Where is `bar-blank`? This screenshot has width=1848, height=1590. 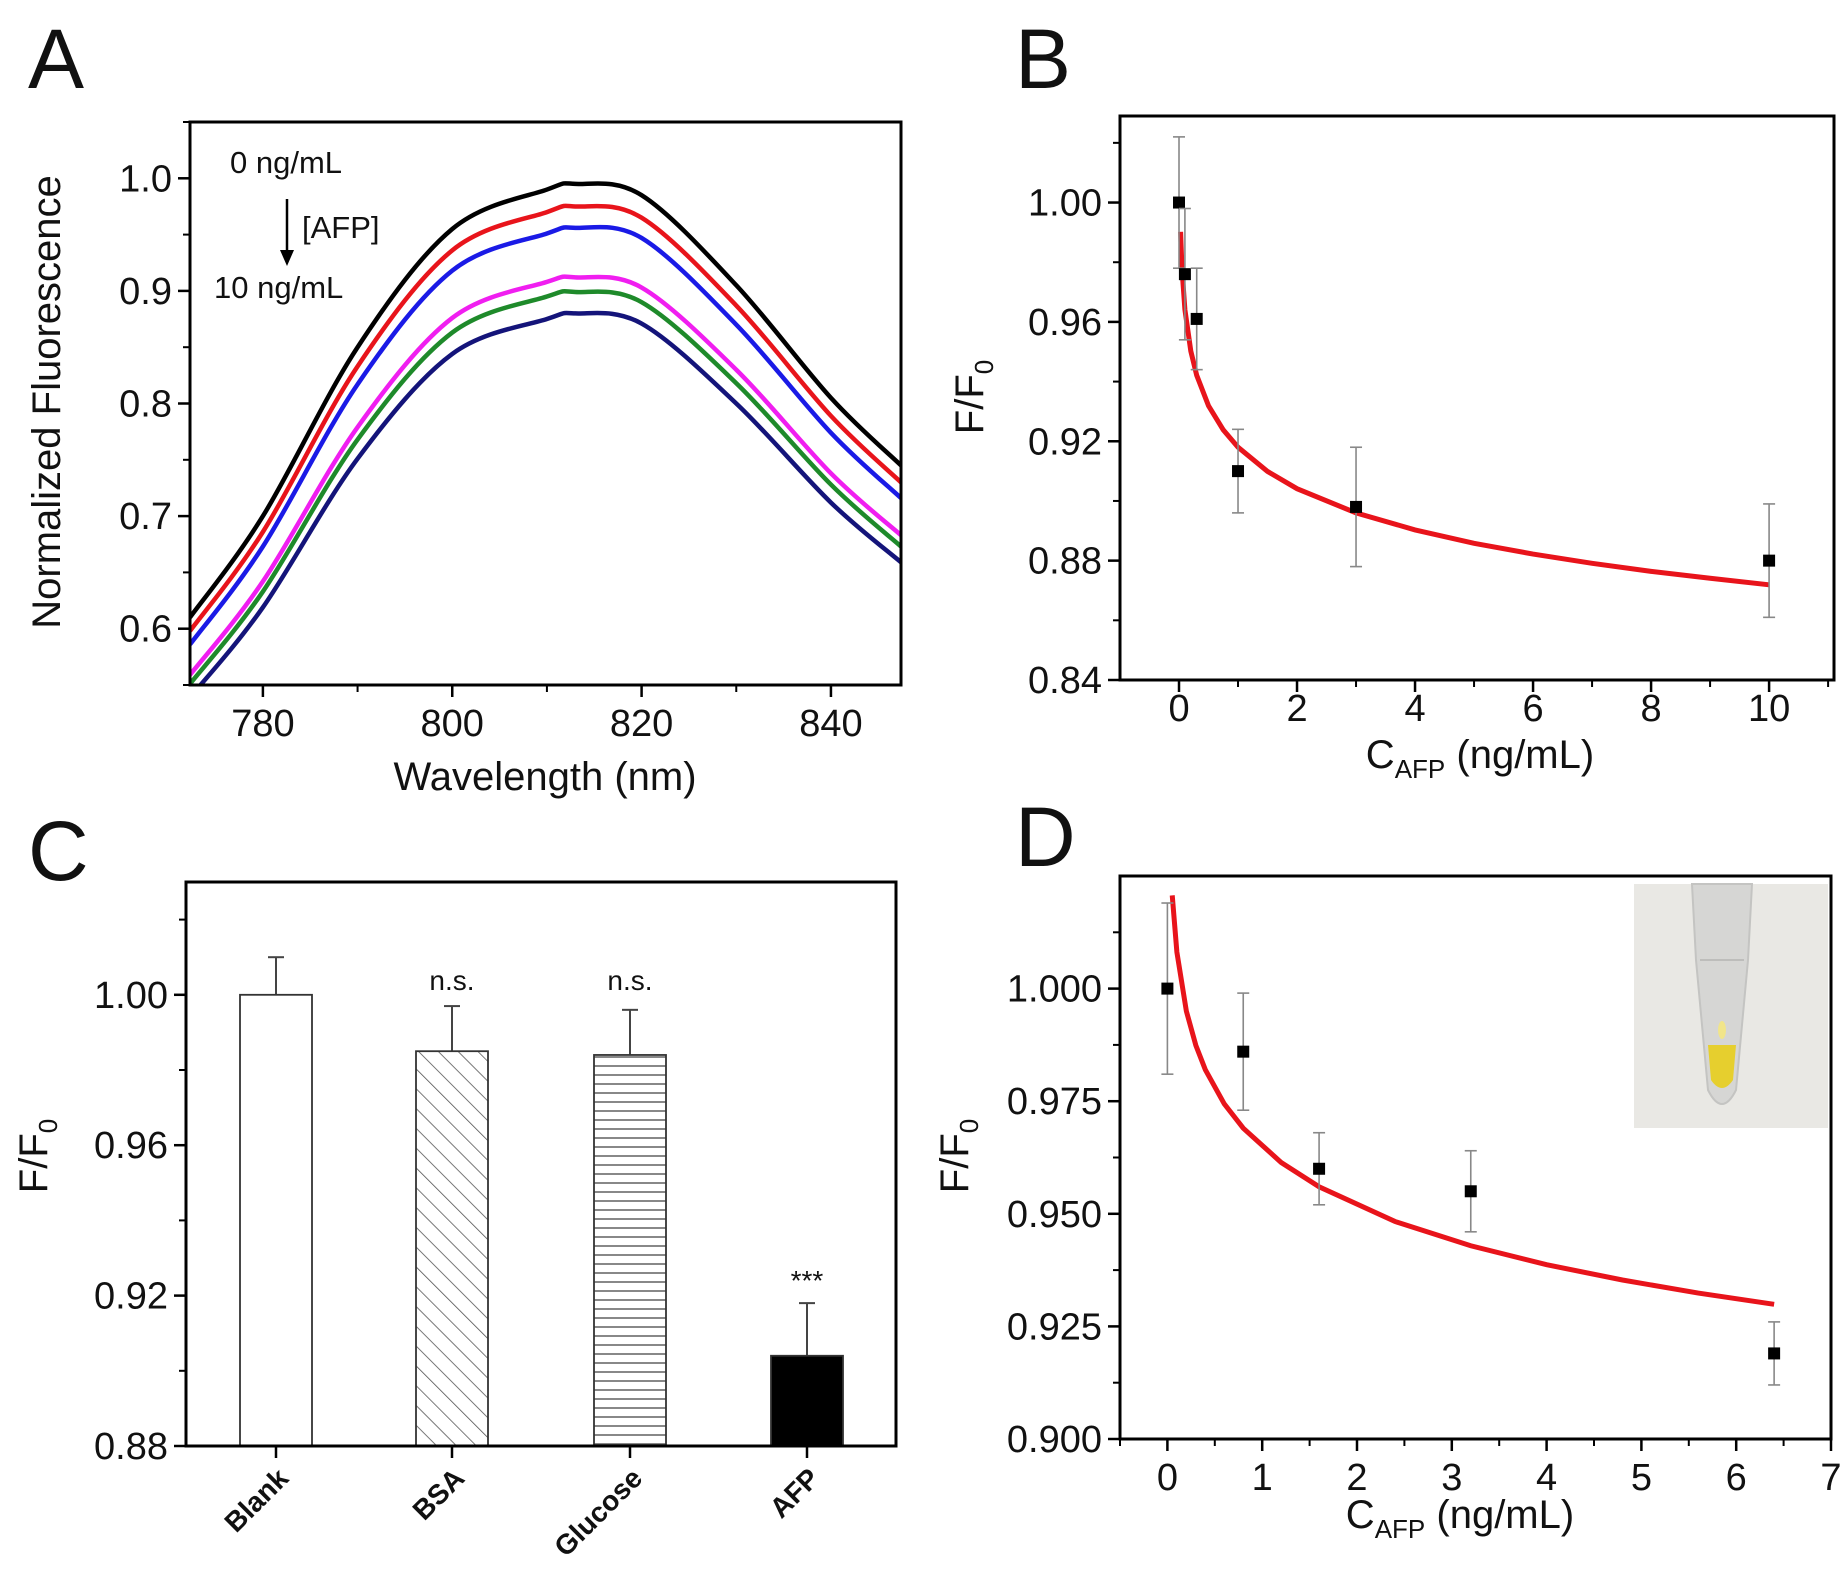 bar-blank is located at coordinates (276, 1220).